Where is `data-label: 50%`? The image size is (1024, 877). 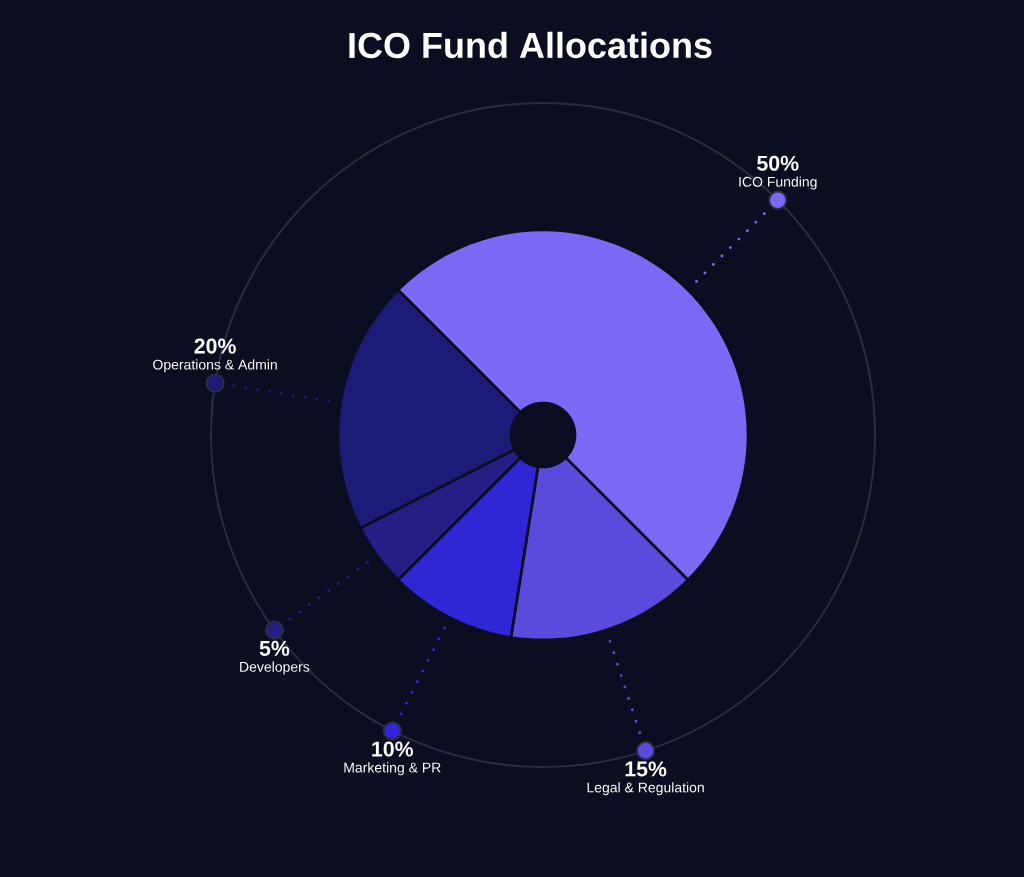
data-label: 50% is located at coordinates (778, 163).